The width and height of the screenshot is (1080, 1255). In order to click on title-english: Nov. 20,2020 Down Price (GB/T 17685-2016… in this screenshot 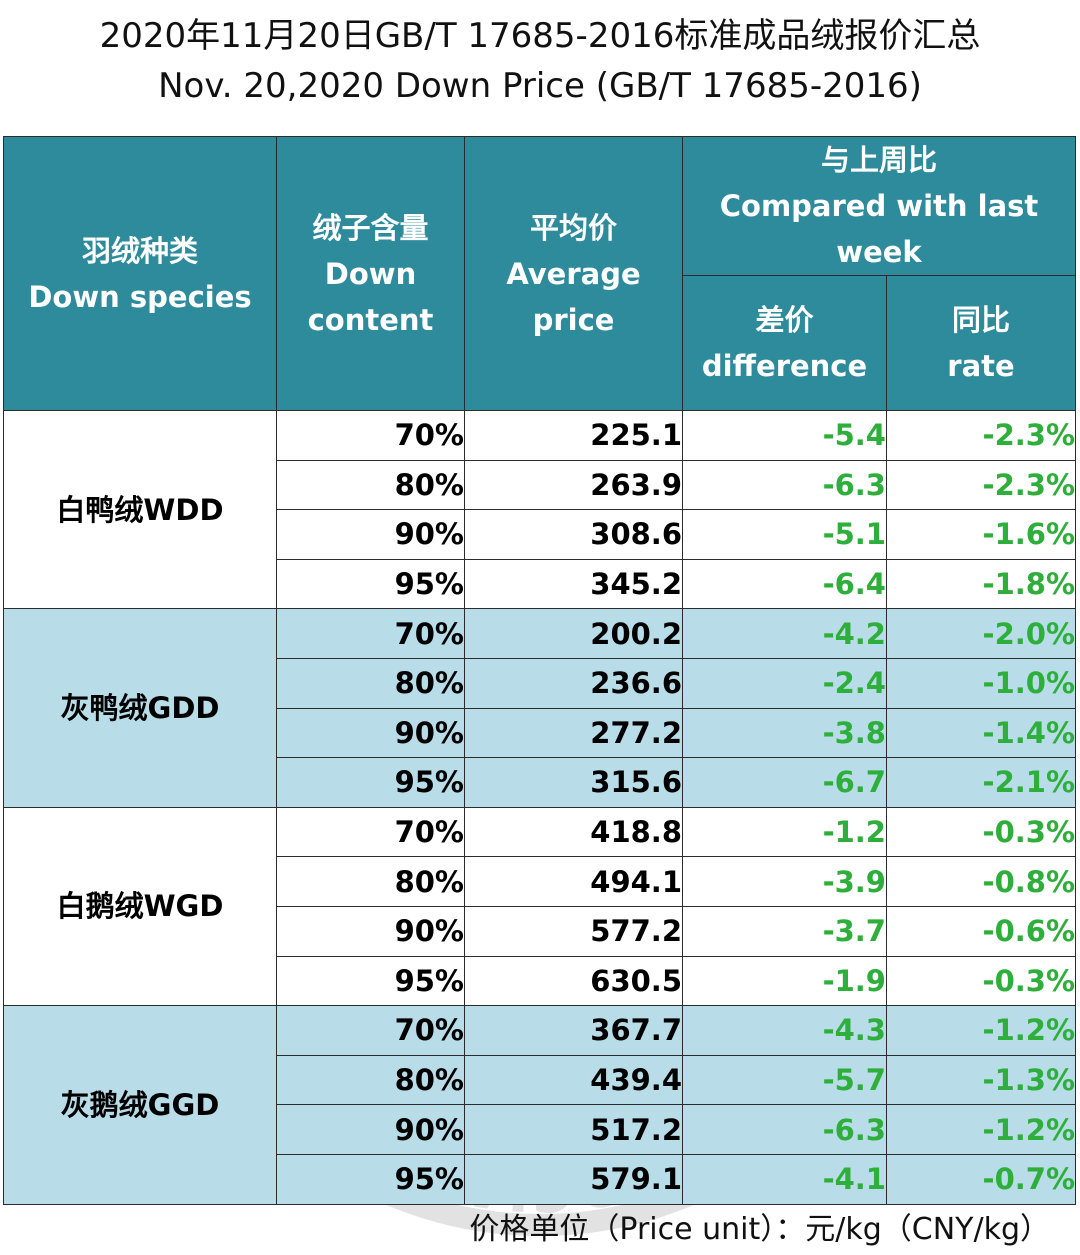, I will do `click(540, 86)`.